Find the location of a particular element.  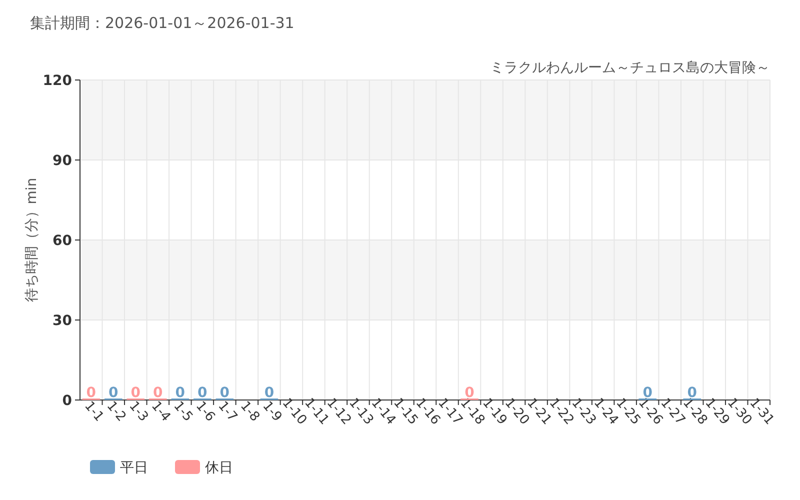

y-tick-label: 0 is located at coordinates (67, 401).